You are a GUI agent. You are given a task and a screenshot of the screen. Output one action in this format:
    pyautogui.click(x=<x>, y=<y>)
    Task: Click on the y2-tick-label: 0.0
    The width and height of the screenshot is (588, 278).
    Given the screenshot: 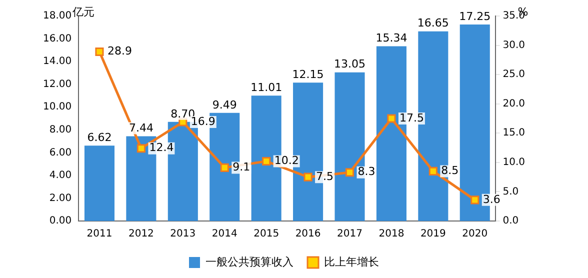 What is the action you would take?
    pyautogui.click(x=510, y=221)
    